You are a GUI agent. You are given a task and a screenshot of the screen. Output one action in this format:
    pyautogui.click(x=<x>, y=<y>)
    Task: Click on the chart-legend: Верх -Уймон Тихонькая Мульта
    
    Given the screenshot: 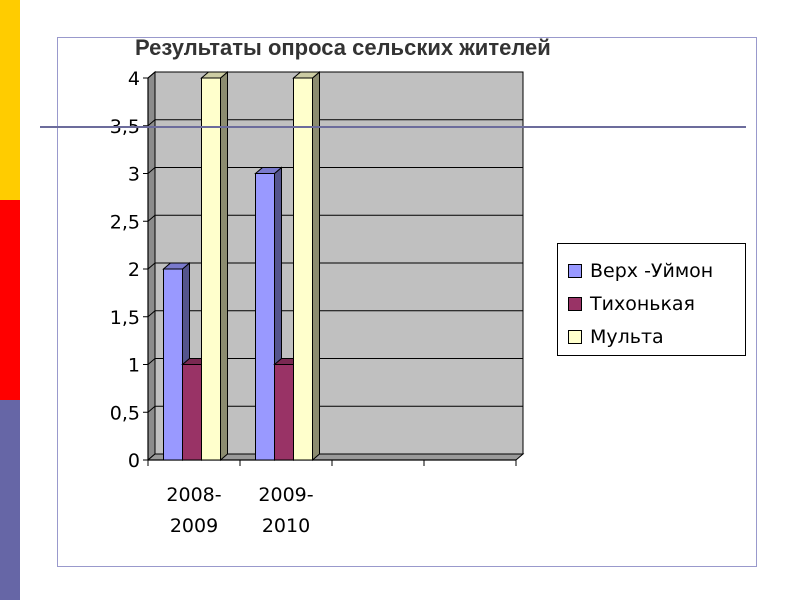 What is the action you would take?
    pyautogui.click(x=651, y=299)
    